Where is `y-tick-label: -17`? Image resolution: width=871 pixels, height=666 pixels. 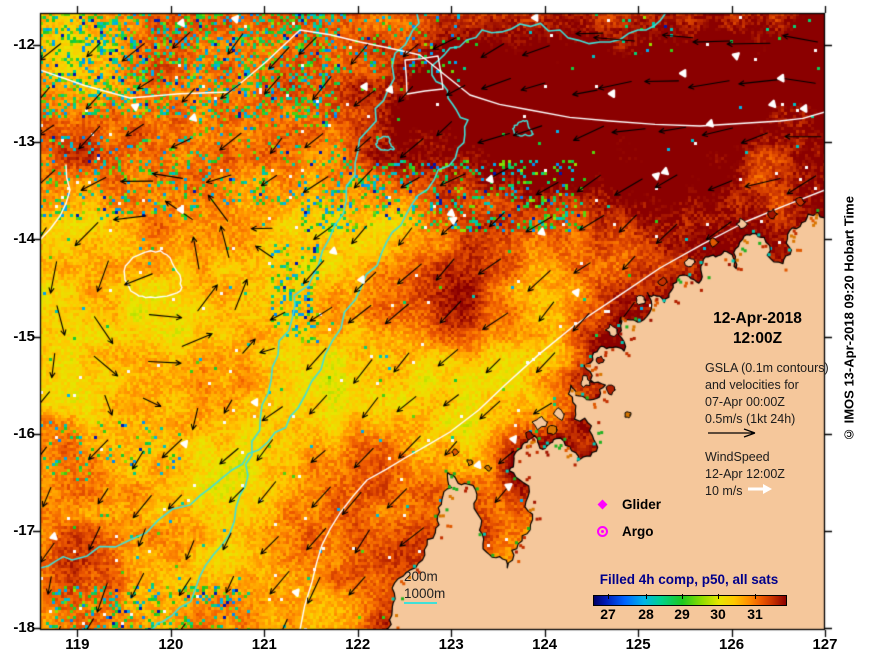 y-tick-label: -17 is located at coordinates (24, 530).